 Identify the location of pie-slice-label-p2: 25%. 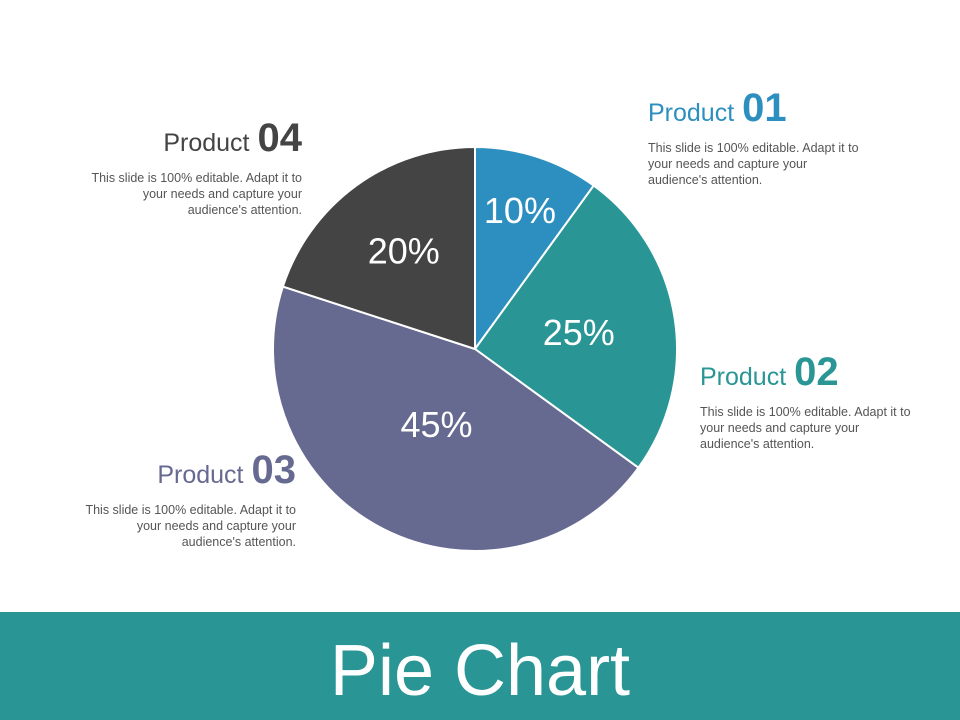
(579, 332).